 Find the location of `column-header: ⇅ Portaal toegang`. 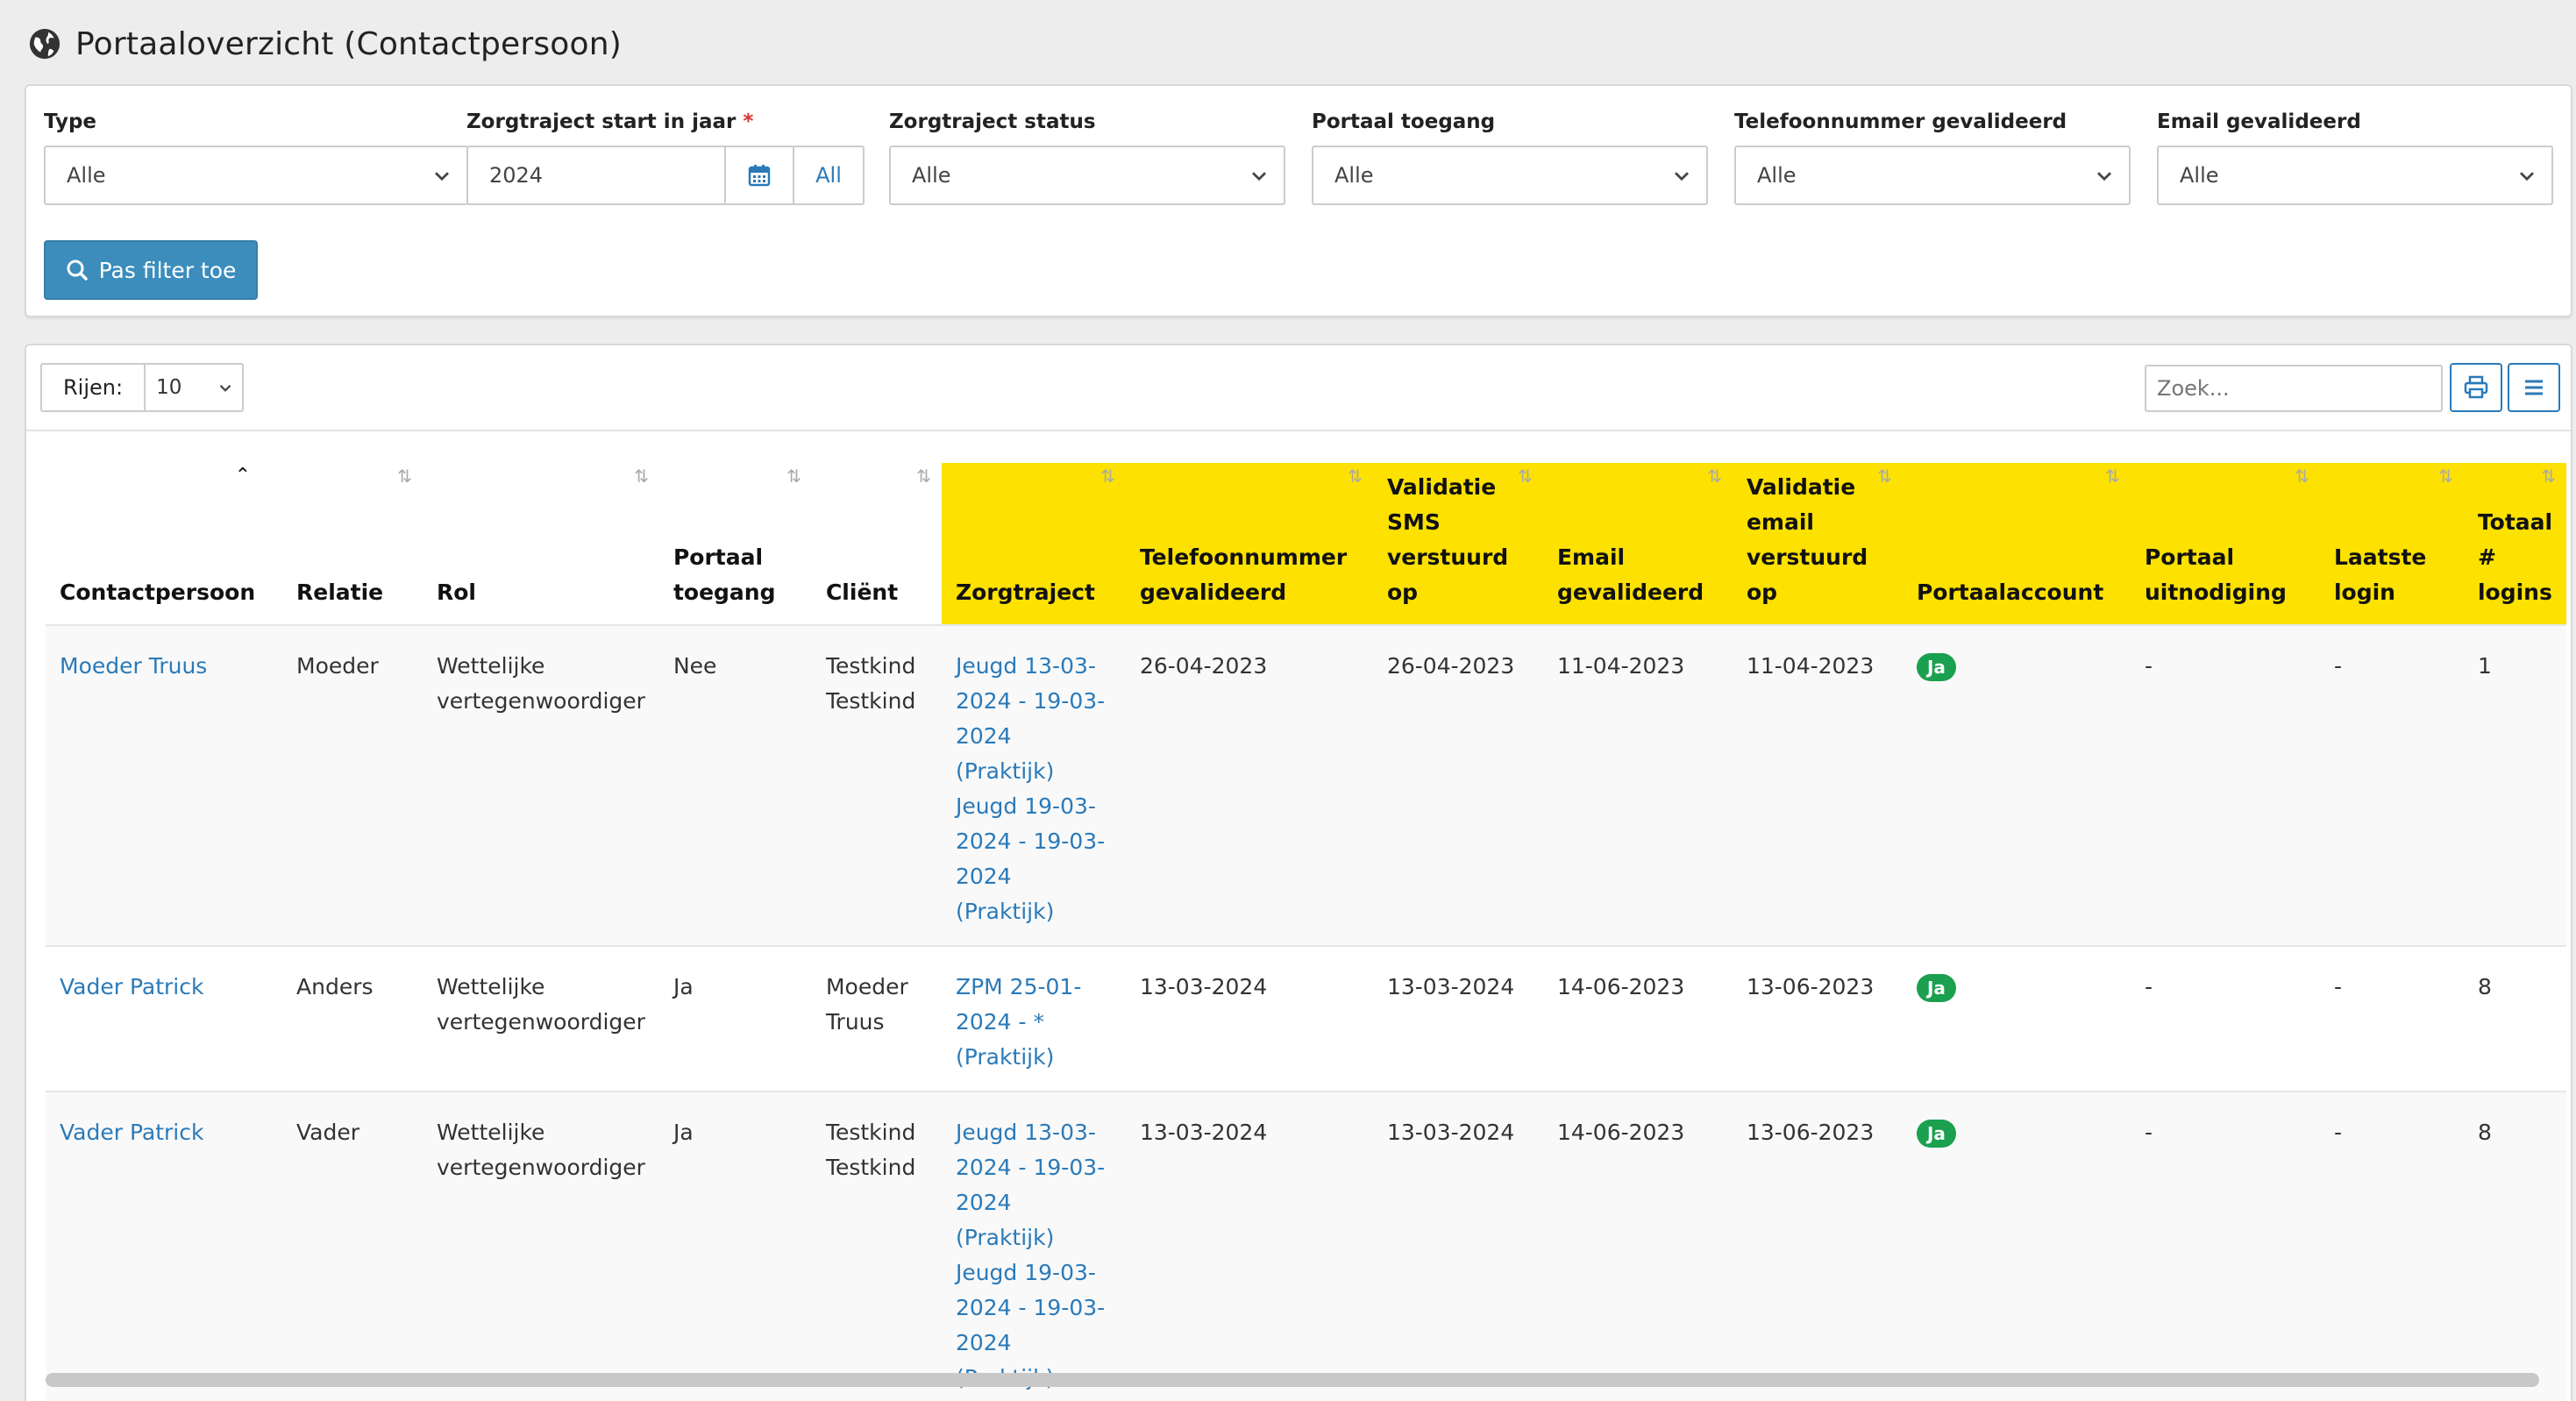

column-header: ⇅ Portaal toegang is located at coordinates (735, 544).